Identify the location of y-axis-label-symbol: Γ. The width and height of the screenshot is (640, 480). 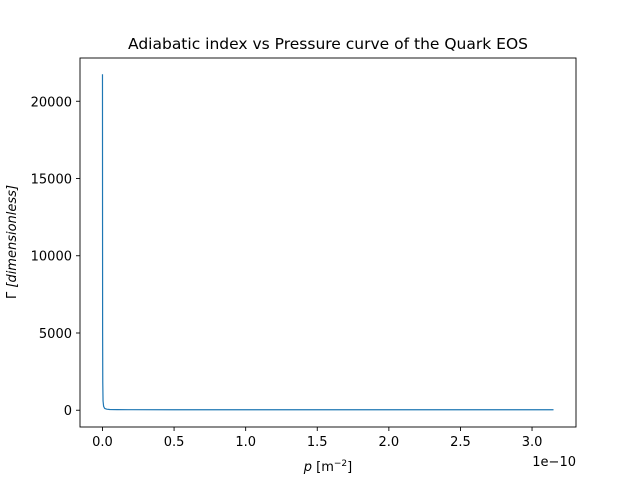
(12, 295).